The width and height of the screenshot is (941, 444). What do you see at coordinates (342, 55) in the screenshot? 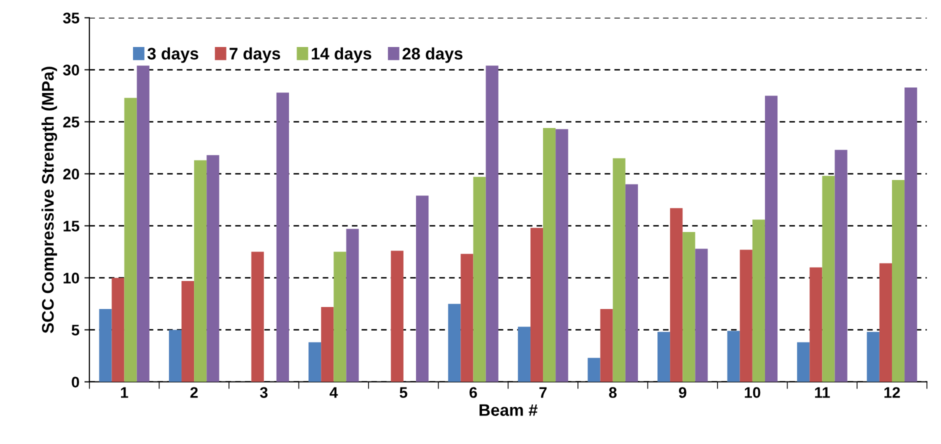
I see `legend-label: 14 days` at bounding box center [342, 55].